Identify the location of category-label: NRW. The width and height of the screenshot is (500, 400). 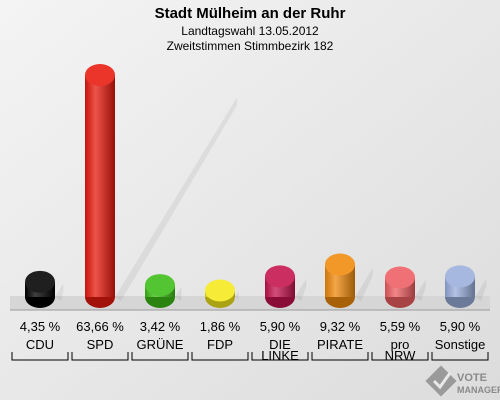
(401, 355).